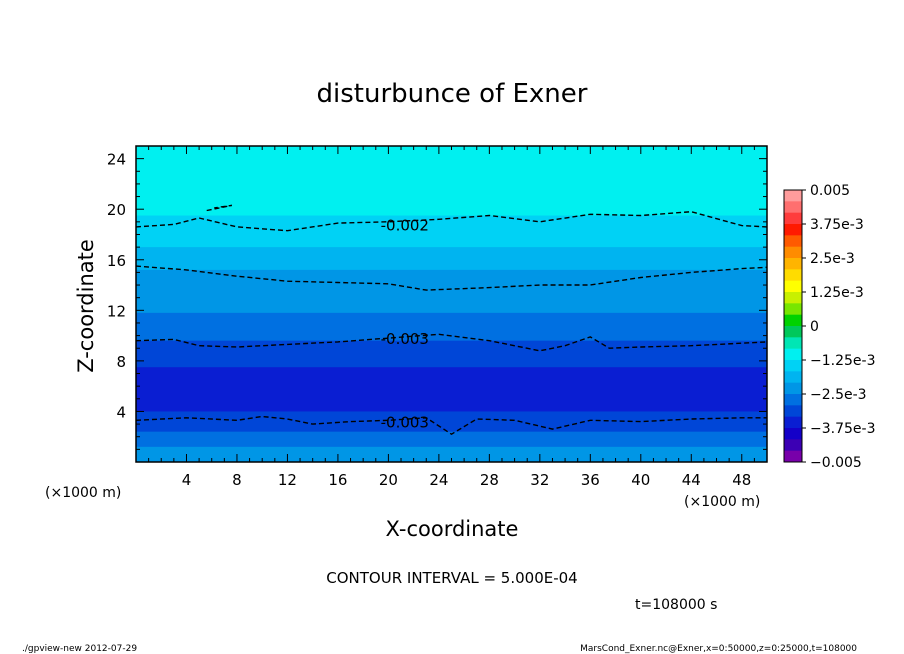 The image size is (904, 654). Describe the element at coordinates (121, 412) in the screenshot. I see `y-tick-label: 4` at that location.